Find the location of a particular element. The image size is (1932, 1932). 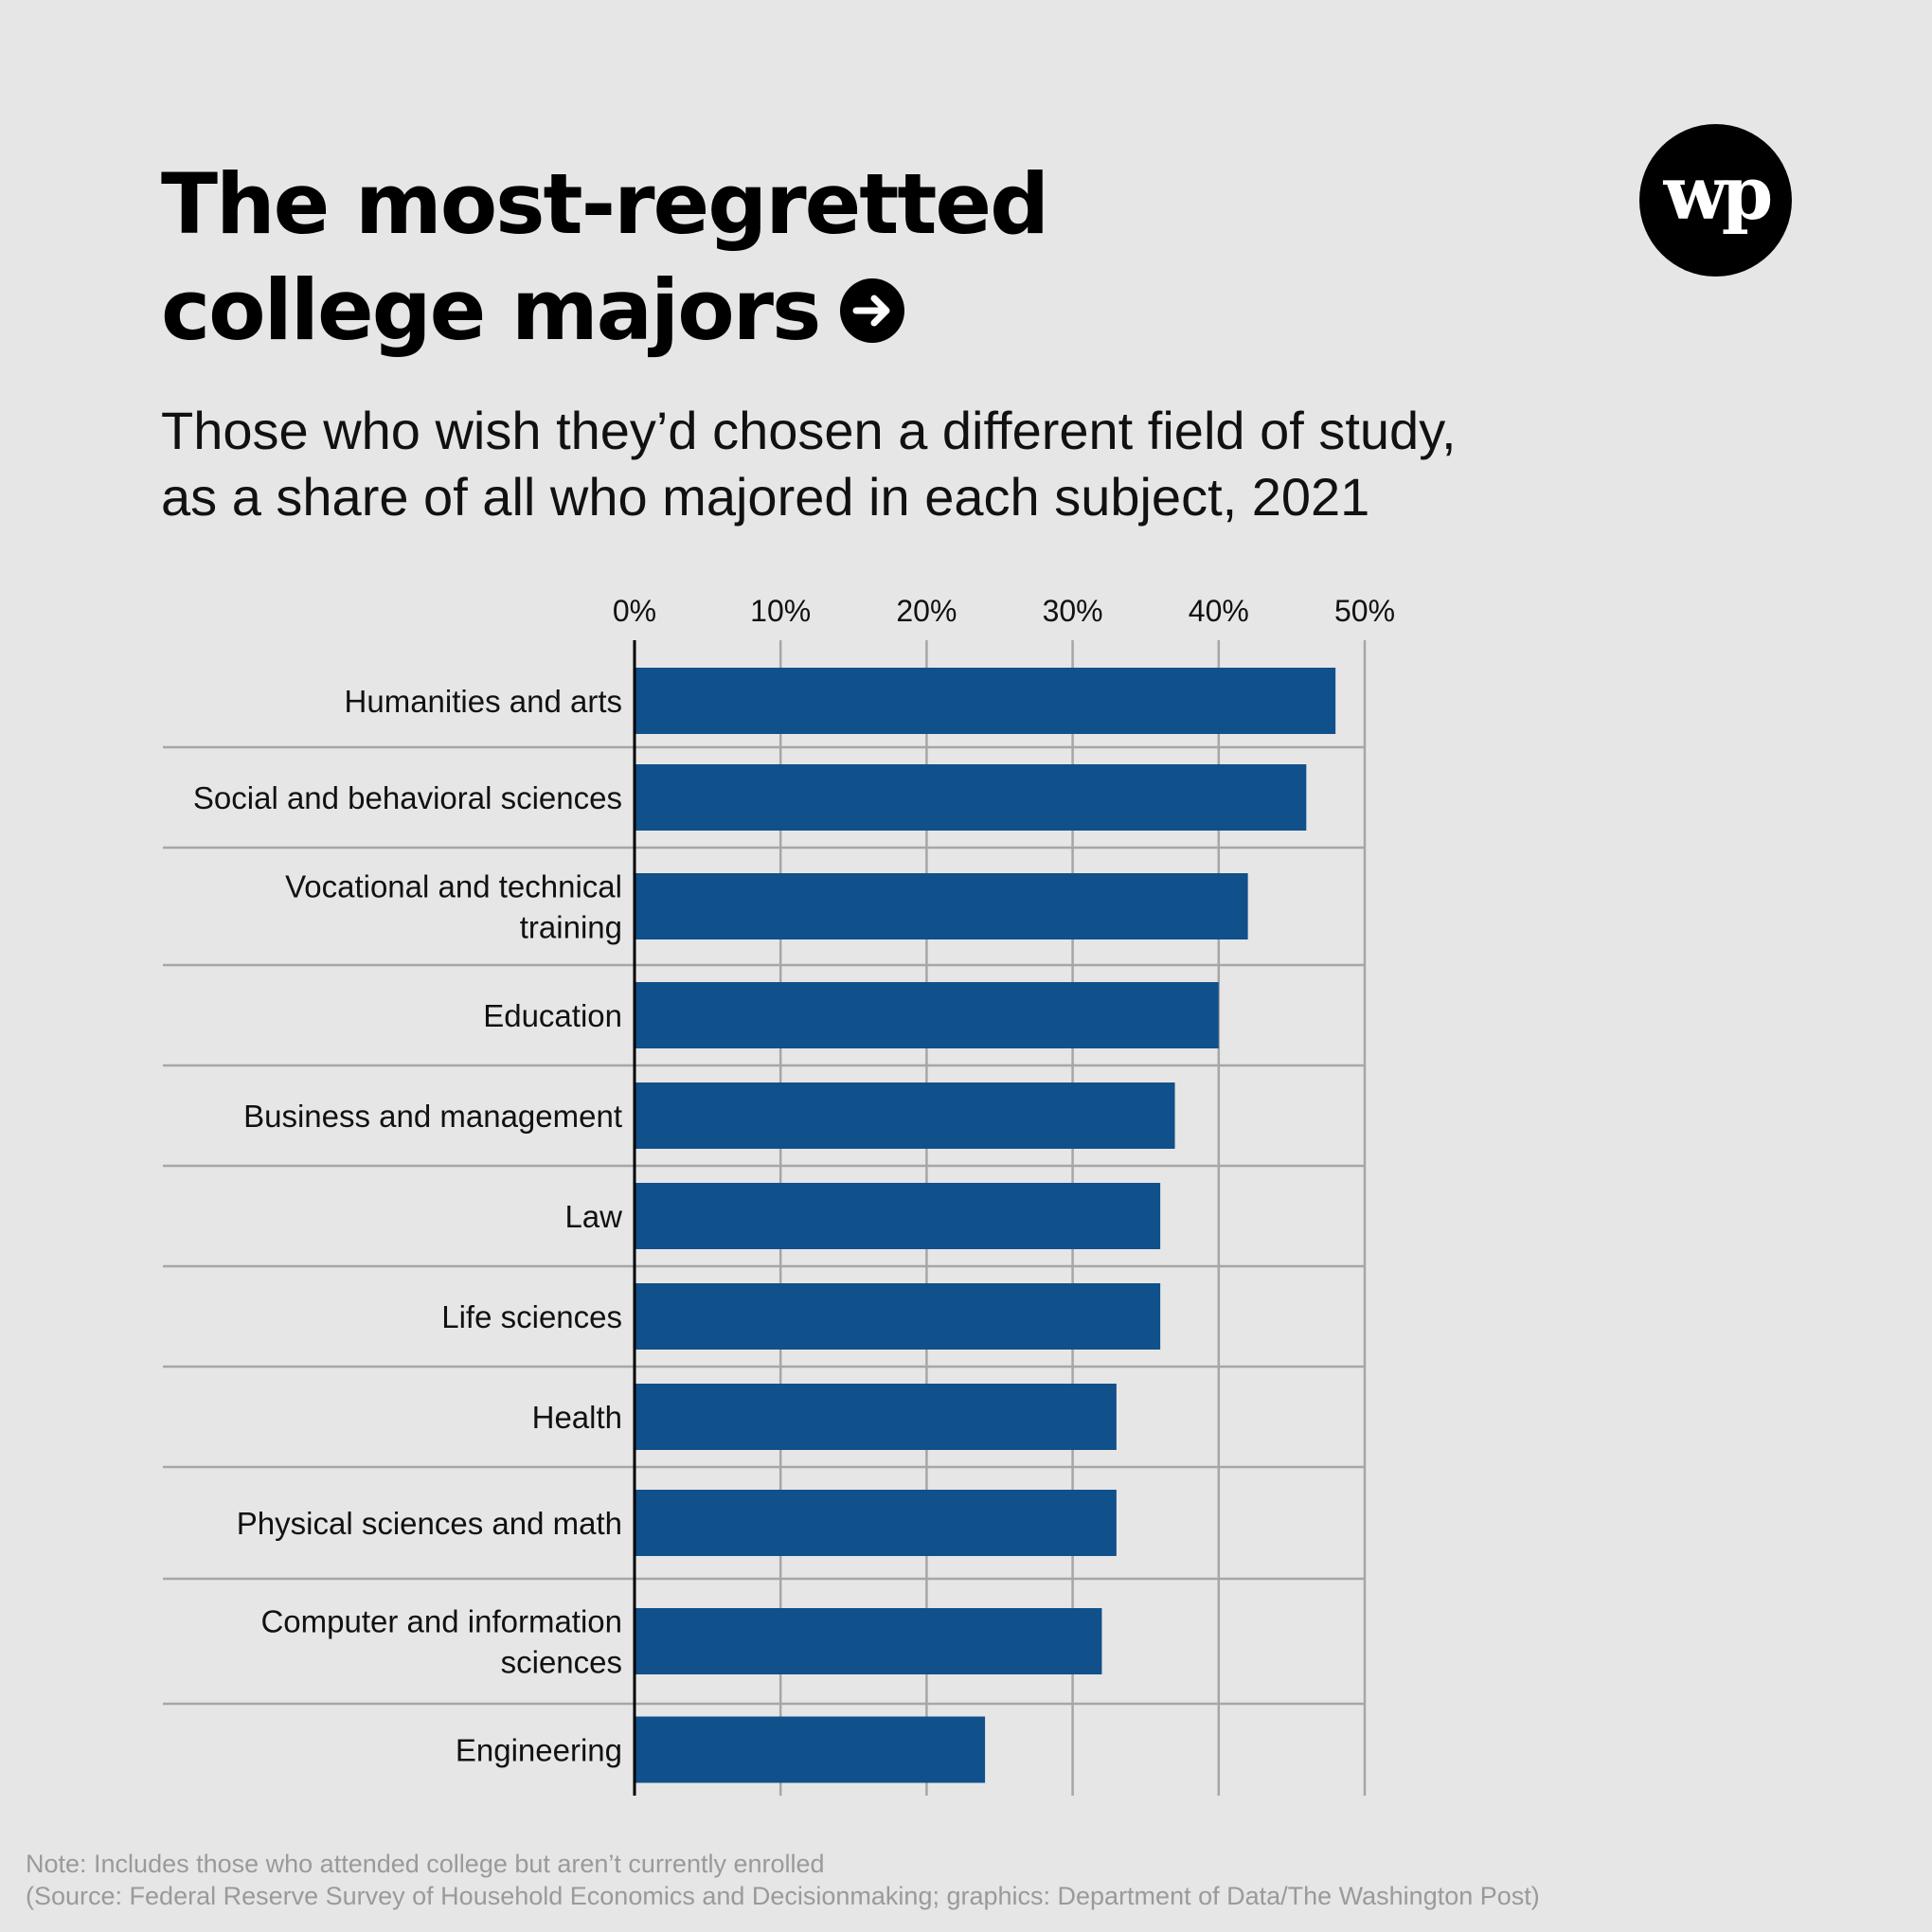

category-label-line: Physical sciences and math is located at coordinates (429, 1523).